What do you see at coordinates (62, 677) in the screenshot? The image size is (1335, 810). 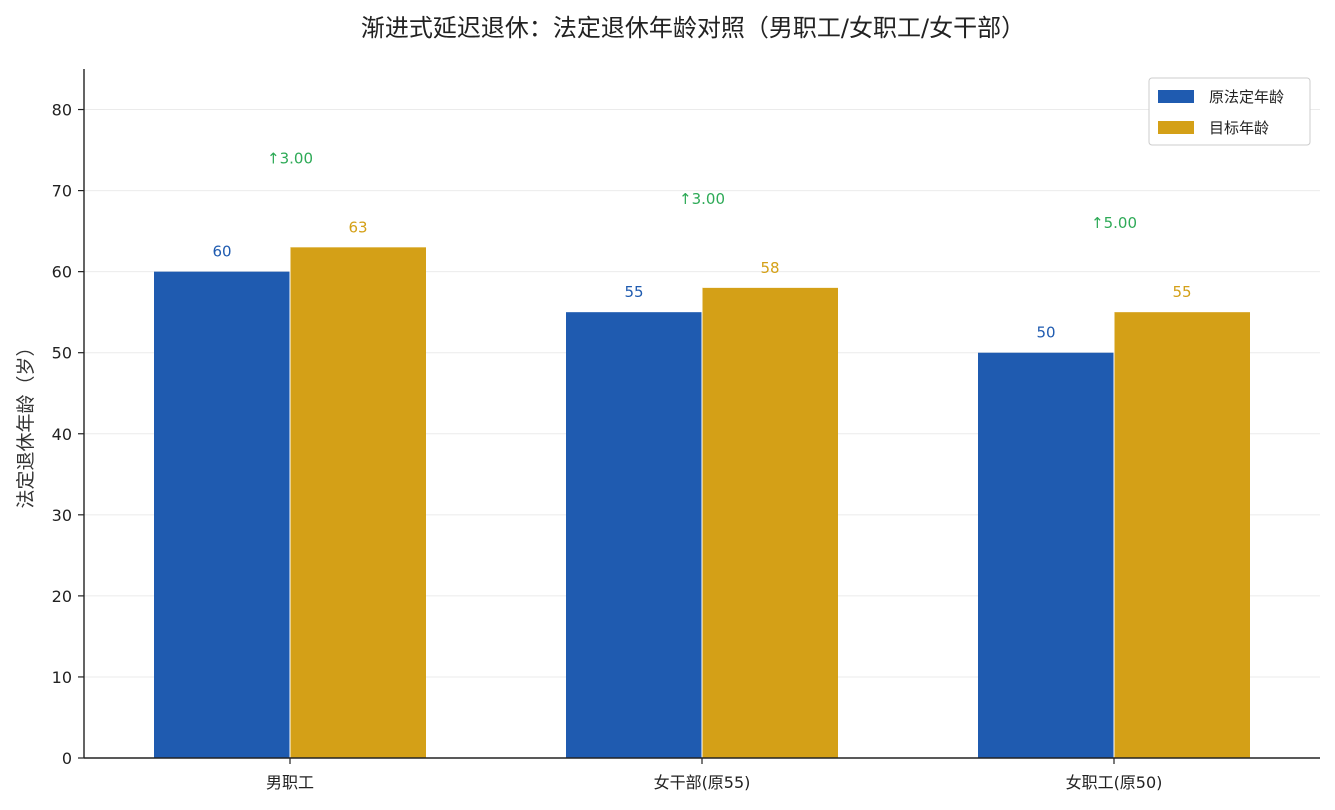 I see `y-tick-label: 10` at bounding box center [62, 677].